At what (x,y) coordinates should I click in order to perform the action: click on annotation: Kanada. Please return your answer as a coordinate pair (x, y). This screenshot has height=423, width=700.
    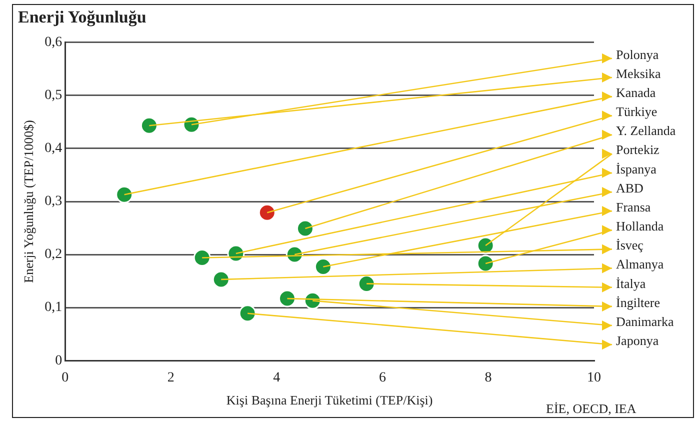
    Looking at the image, I should click on (636, 92).